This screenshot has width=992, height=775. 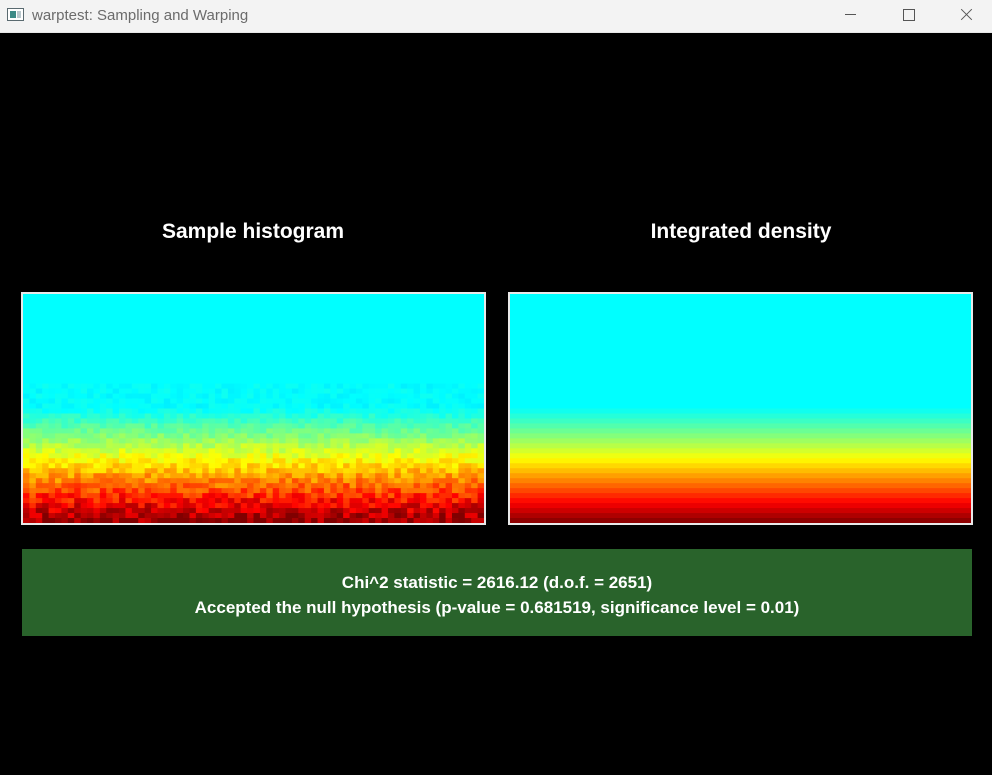 What do you see at coordinates (741, 231) in the screenshot?
I see `integrated-density-title: Integrated density` at bounding box center [741, 231].